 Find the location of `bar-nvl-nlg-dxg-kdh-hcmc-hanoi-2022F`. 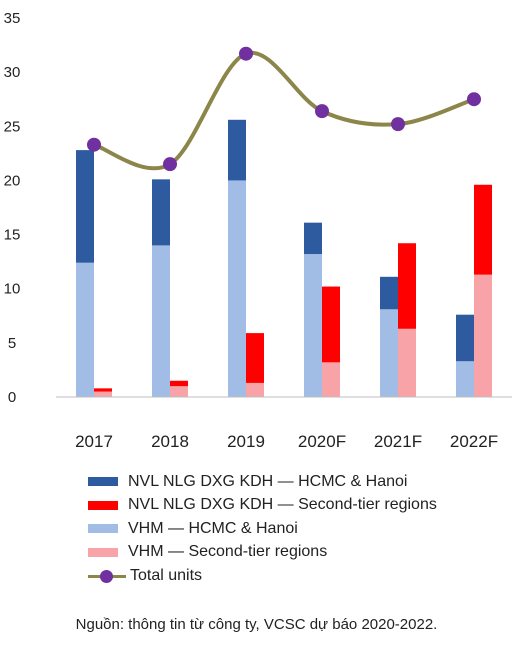

bar-nvl-nlg-dxg-kdh-hcmc-hanoi-2022F is located at coordinates (465, 338).